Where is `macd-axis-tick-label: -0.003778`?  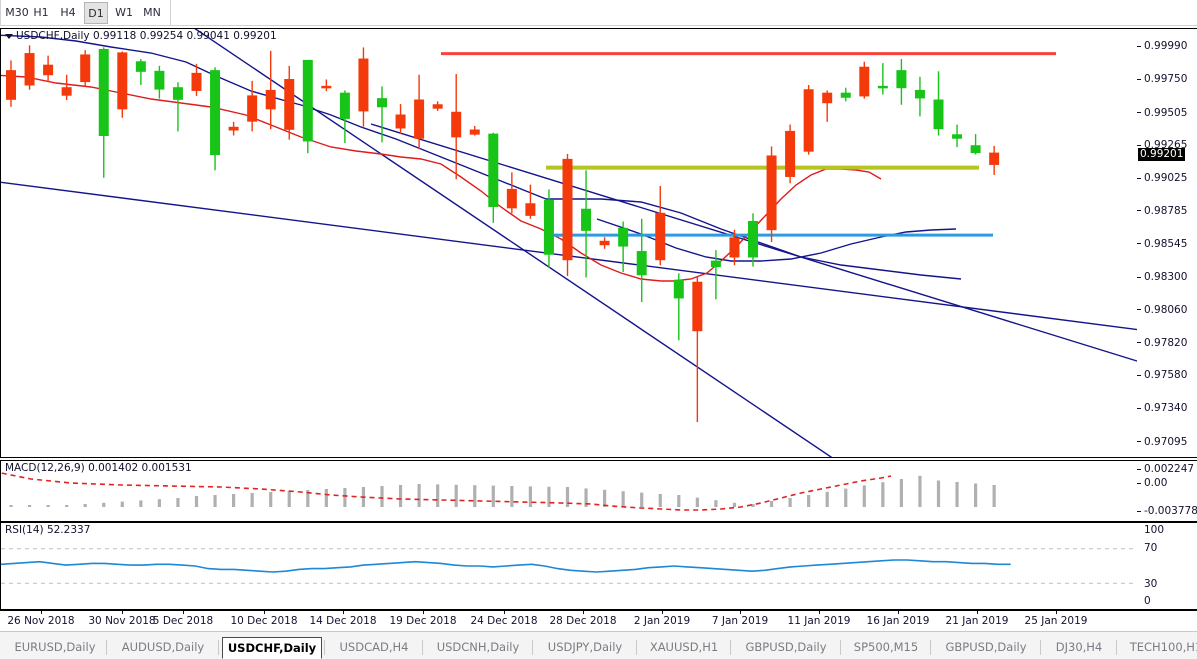 macd-axis-tick-label: -0.003778 is located at coordinates (1170, 511).